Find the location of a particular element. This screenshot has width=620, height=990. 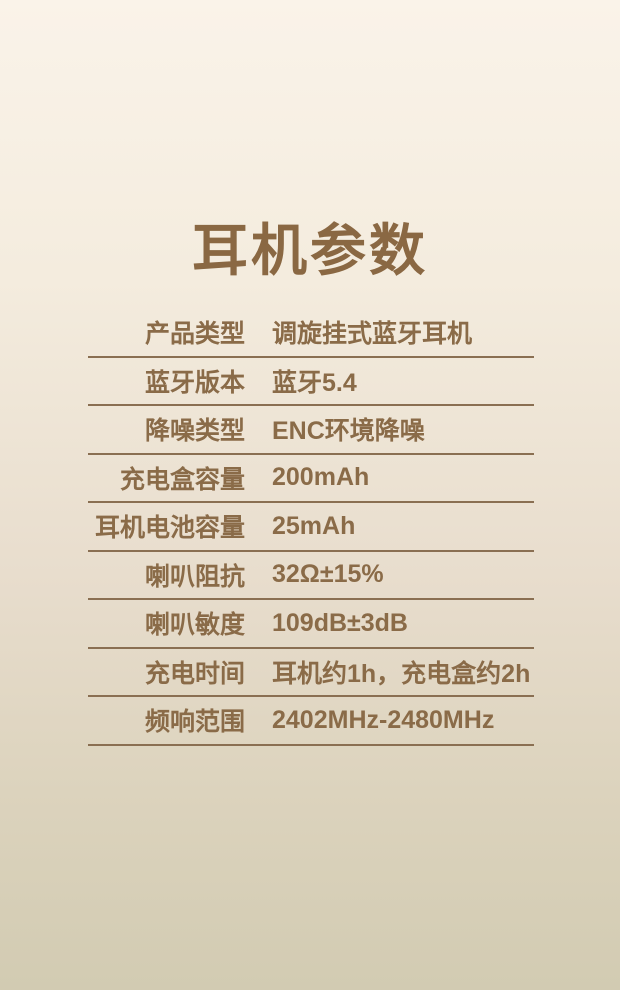

table-row: 产品类型 调旋挂式蓝牙耳机 is located at coordinates (311, 333).